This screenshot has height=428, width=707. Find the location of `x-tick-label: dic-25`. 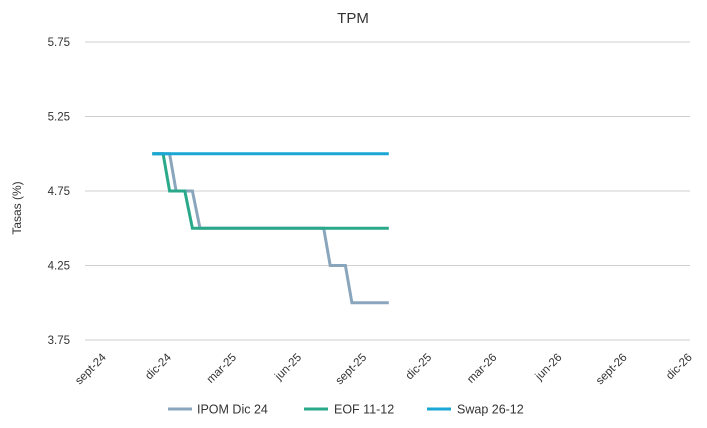

x-tick-label: dic-25 is located at coordinates (419, 367).